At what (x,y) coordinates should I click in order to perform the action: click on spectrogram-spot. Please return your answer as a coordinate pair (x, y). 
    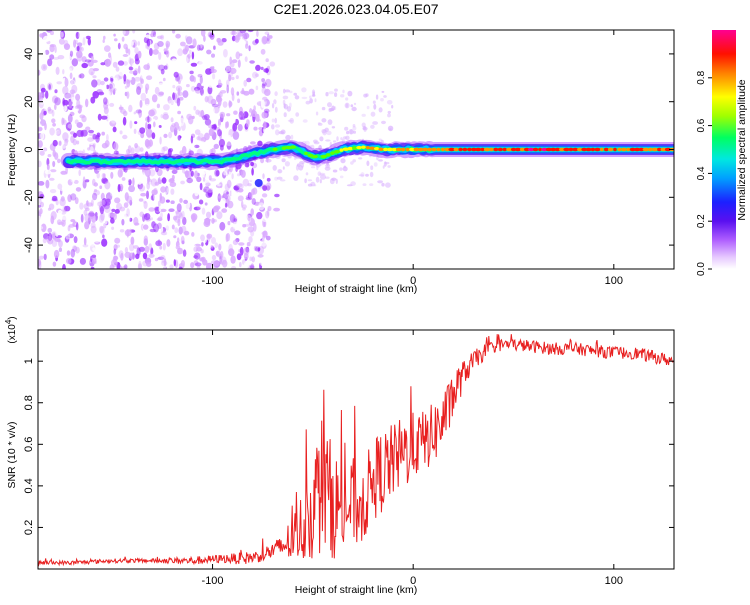
    Looking at the image, I should click on (258, 183).